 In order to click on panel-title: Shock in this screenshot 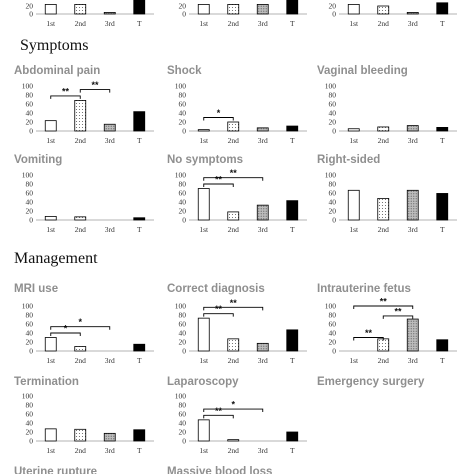, I will do `click(184, 71)`.